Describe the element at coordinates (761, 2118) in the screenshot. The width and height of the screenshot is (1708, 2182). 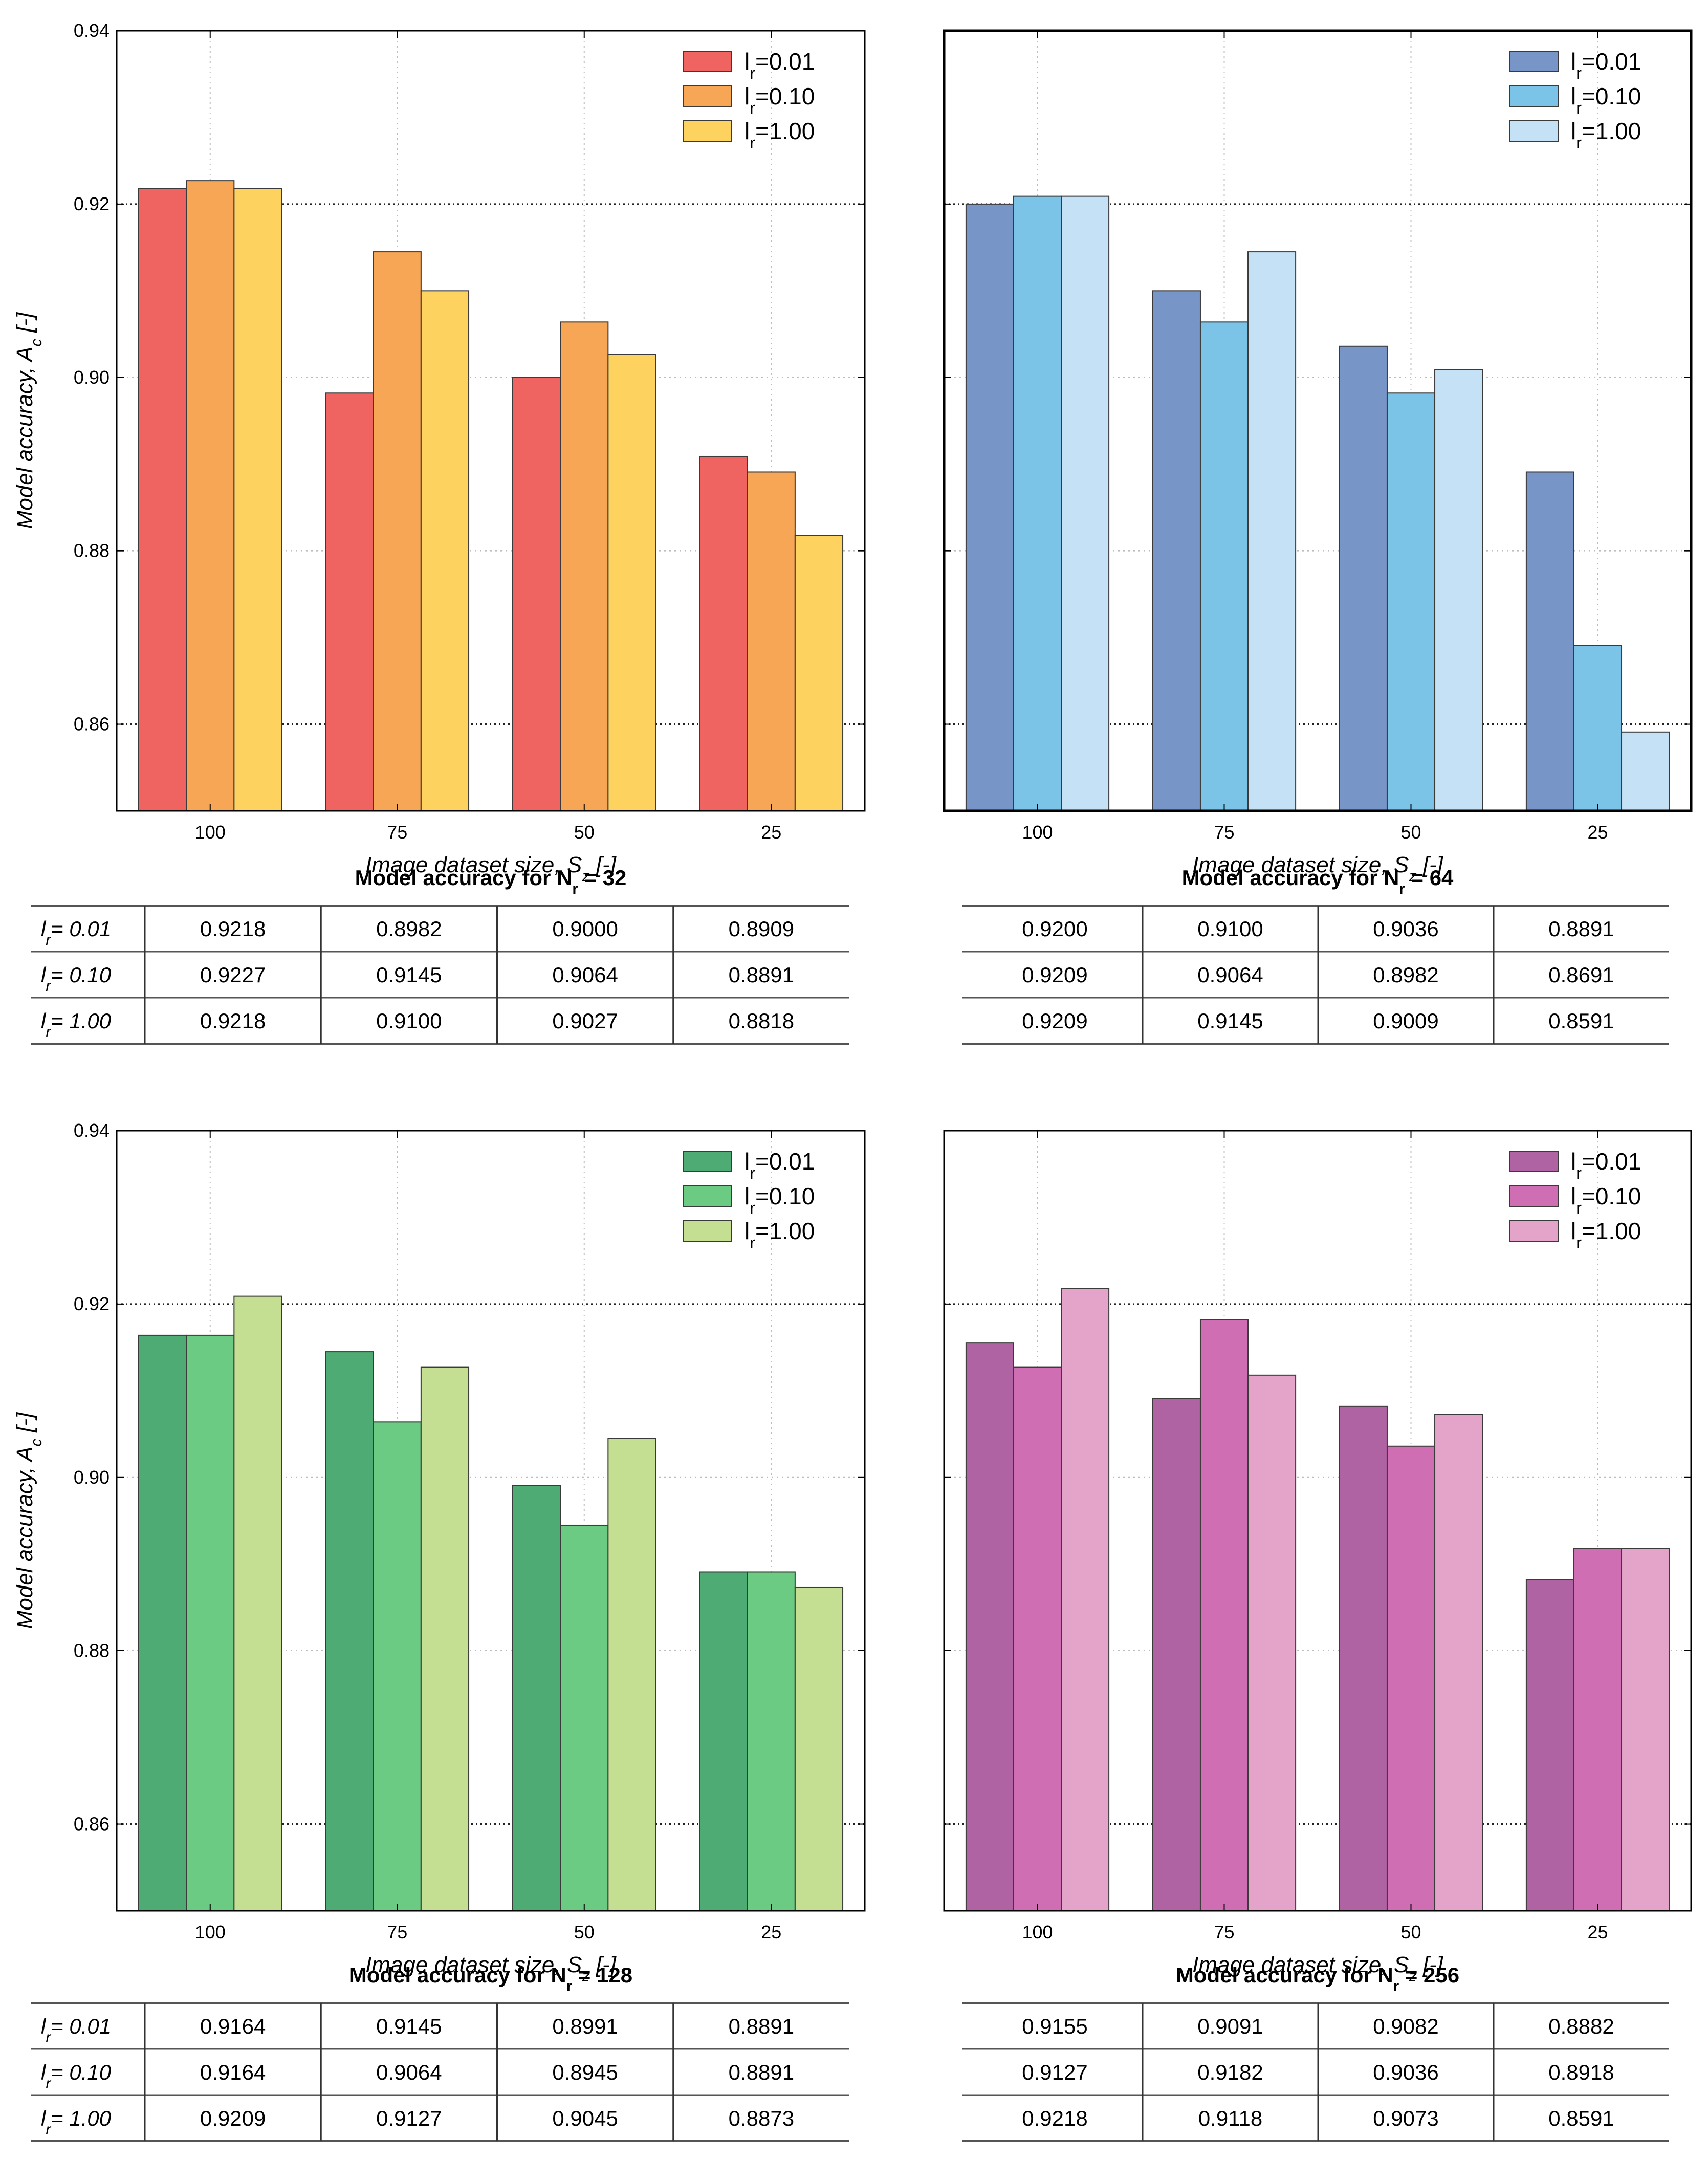
I see `table-cell: 0.8873` at that location.